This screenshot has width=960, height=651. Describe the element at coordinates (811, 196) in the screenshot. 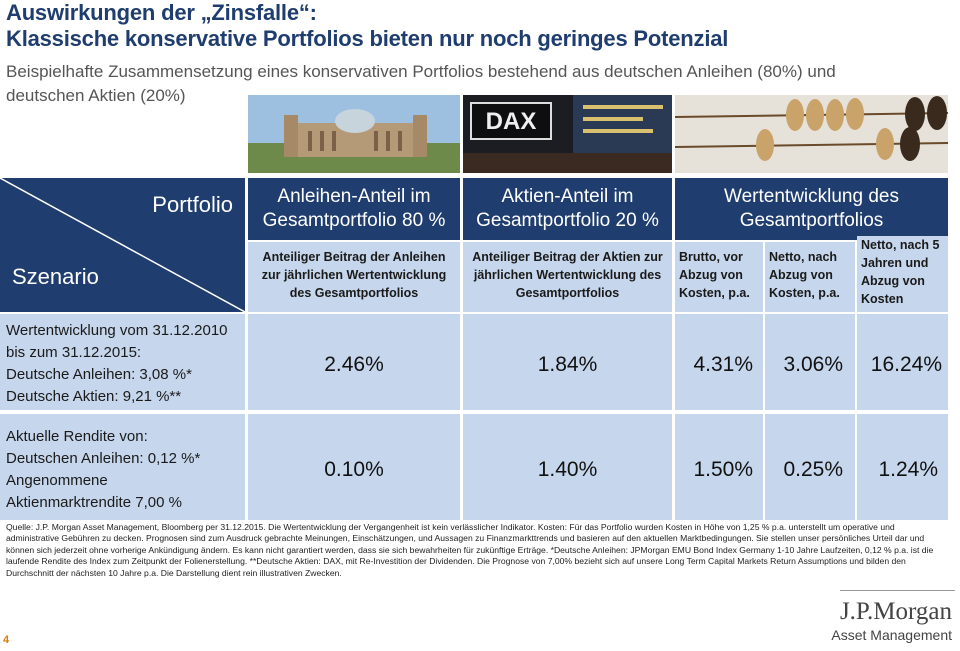

I see `header-line: Wertentwicklung des` at that location.